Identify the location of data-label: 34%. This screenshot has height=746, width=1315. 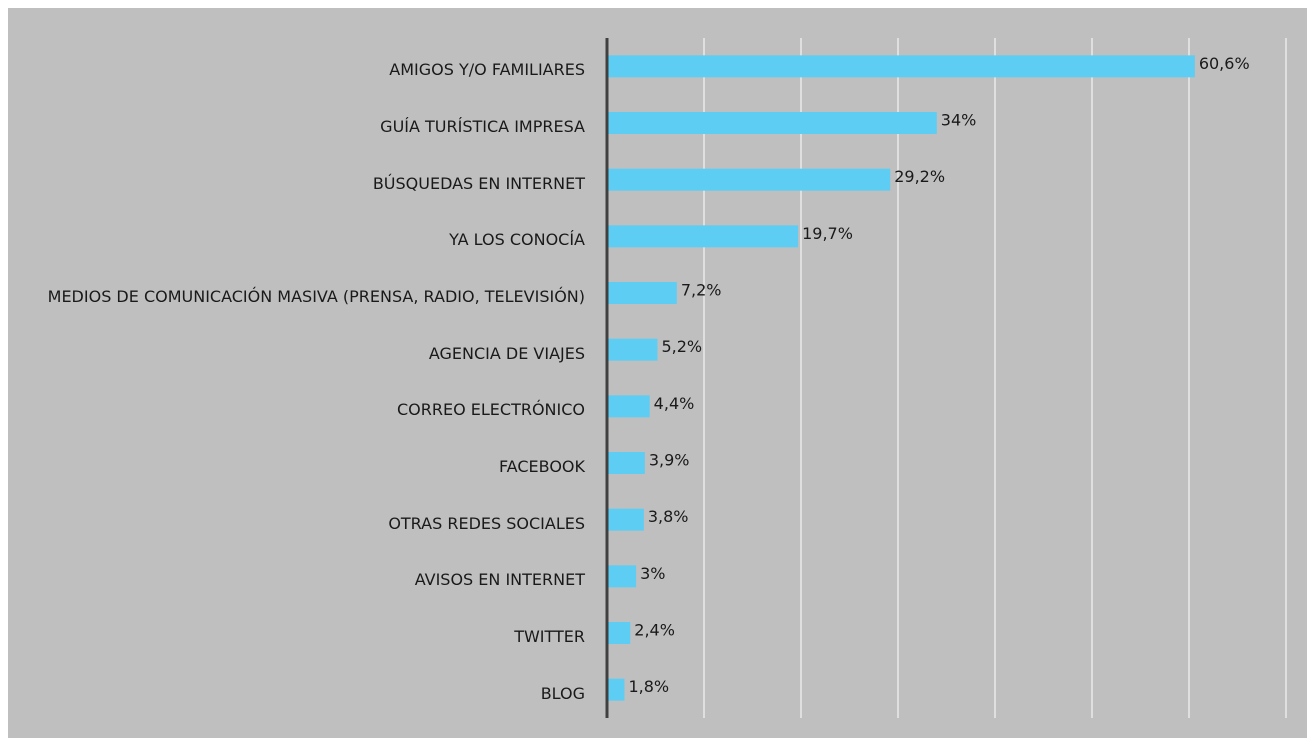
(959, 120).